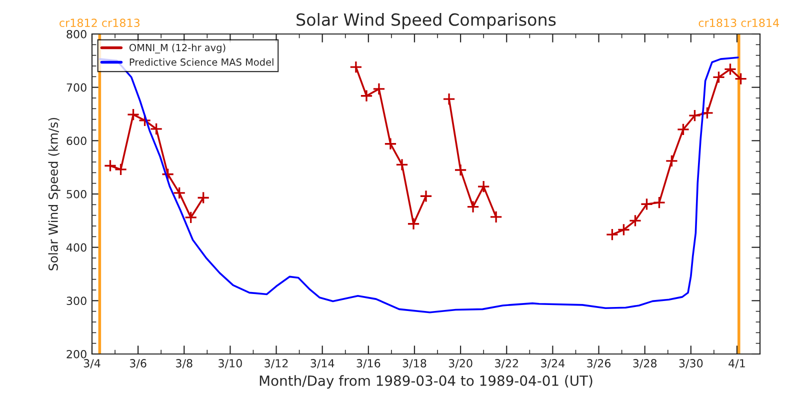 The image size is (800, 400). Describe the element at coordinates (460, 363) in the screenshot. I see `x-tick-label: 3/20` at that location.